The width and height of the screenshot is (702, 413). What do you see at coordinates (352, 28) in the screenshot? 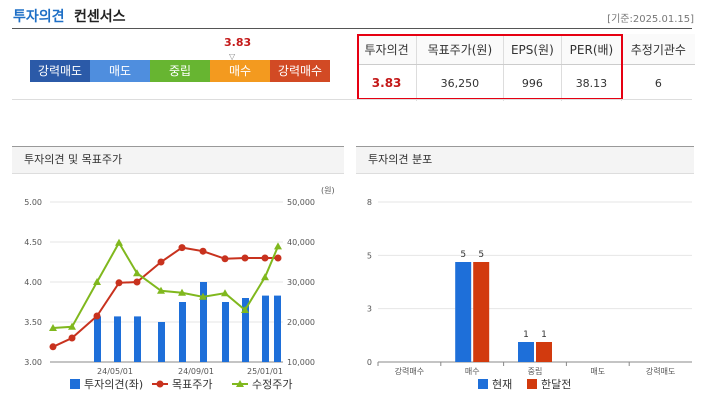
I see `header-divider` at bounding box center [352, 28].